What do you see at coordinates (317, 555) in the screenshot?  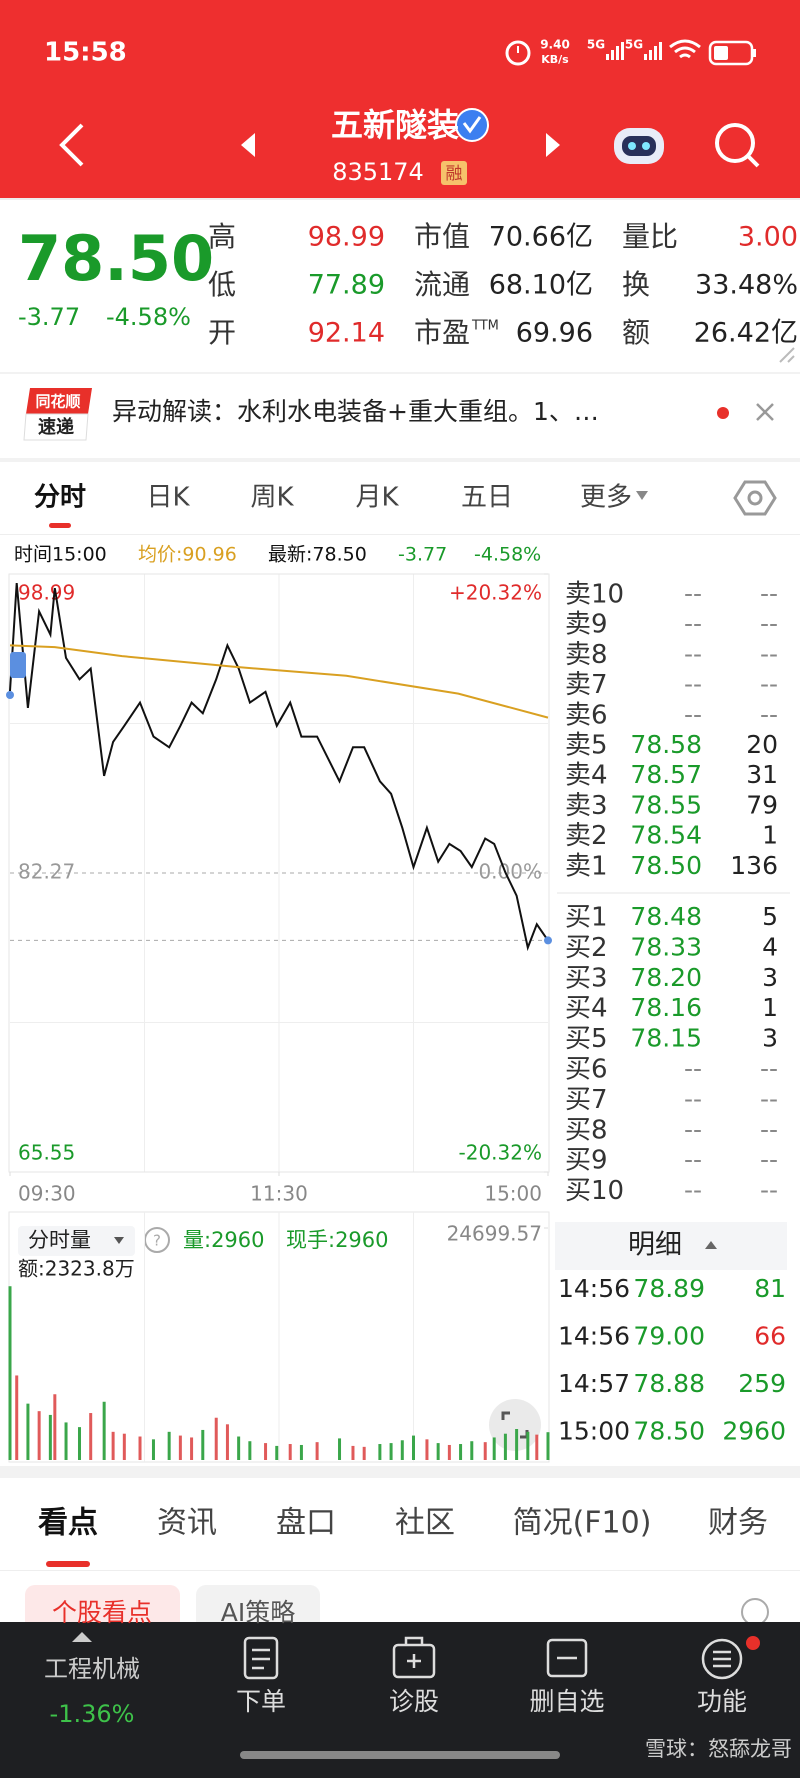 I see `info-latest: 最新:78.50` at bounding box center [317, 555].